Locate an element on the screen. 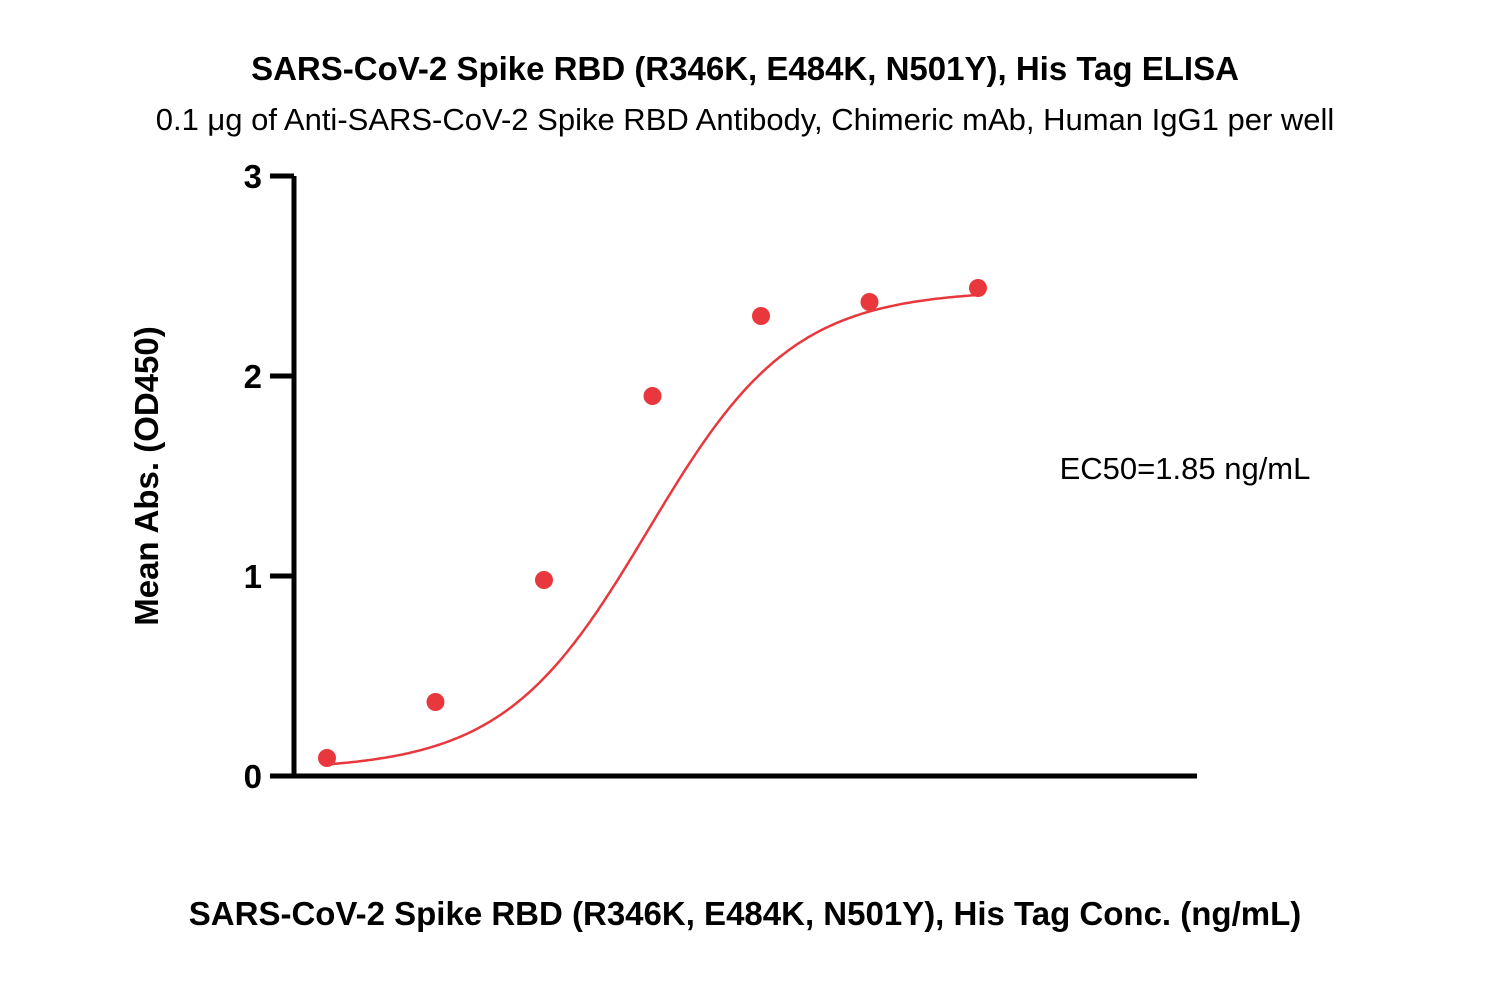 This screenshot has height=981, width=1491. y-ticks: 0 1 2 3 is located at coordinates (269, 476).